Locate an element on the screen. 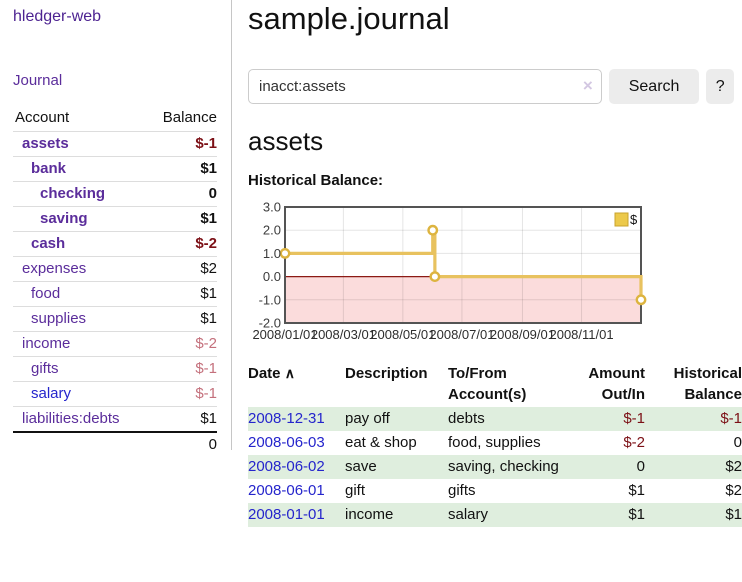 This screenshot has height=582, width=742. transaction-accounts: salary is located at coordinates (468, 514).